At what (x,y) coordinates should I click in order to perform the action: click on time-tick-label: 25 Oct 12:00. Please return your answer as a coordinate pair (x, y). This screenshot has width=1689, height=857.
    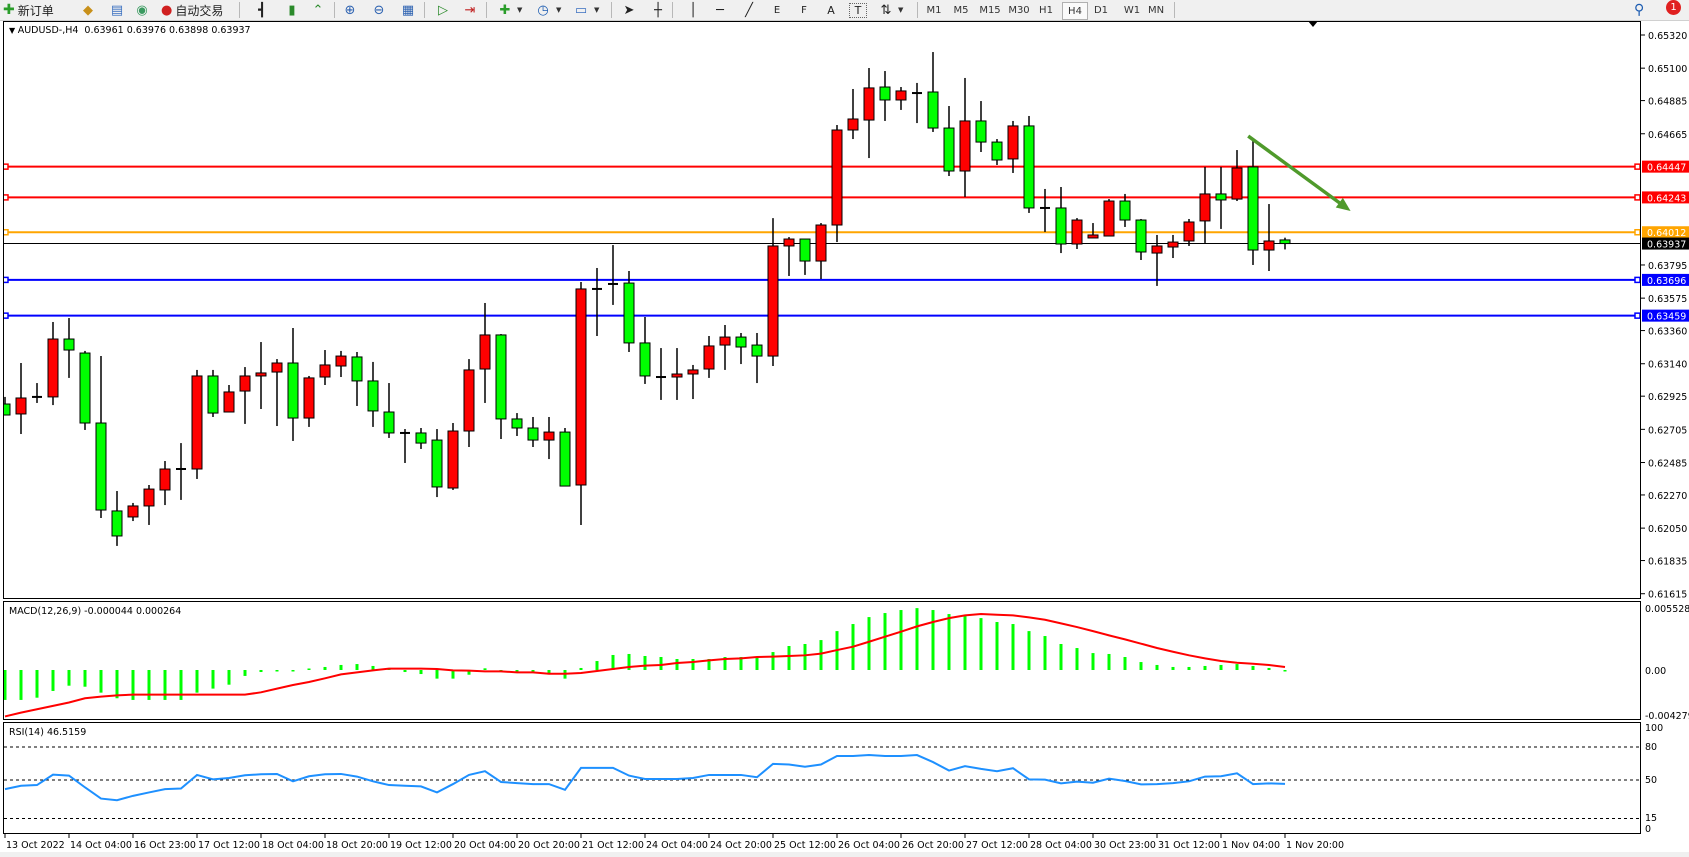
    Looking at the image, I should click on (805, 845).